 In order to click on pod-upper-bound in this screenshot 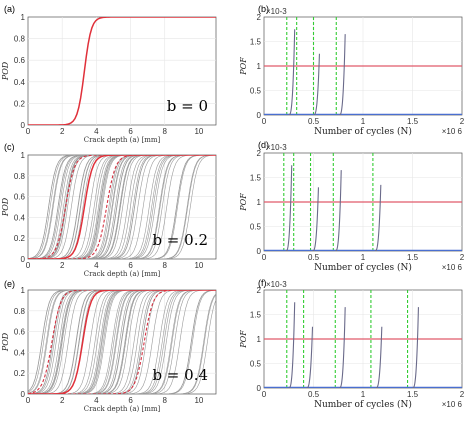, I will do `click(122, 207)`.